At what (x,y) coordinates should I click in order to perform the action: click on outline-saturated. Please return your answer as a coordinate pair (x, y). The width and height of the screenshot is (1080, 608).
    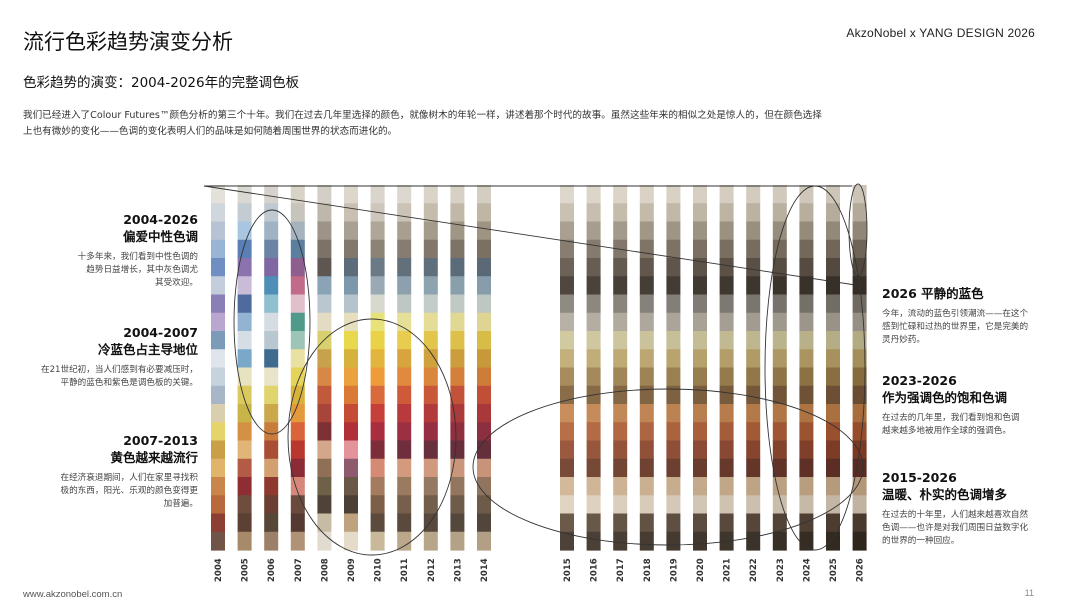
    Looking at the image, I should click on (815, 368).